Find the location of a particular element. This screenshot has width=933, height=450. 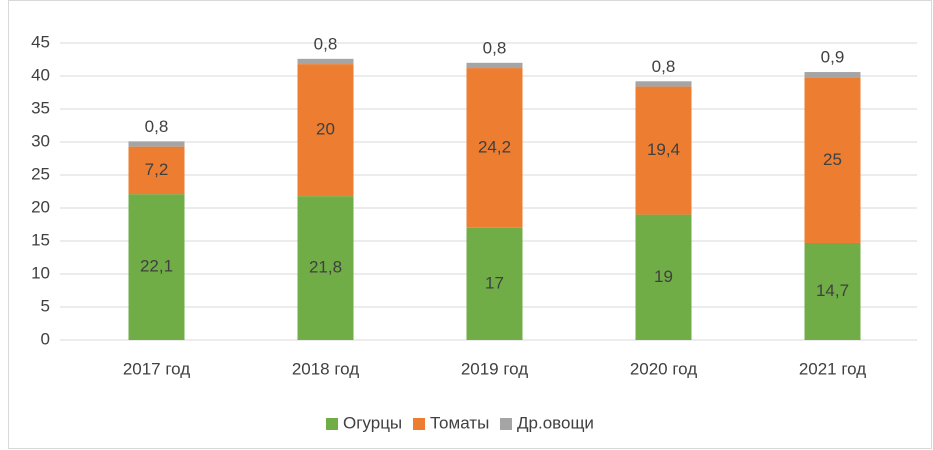

data-label: 17 is located at coordinates (494, 282).